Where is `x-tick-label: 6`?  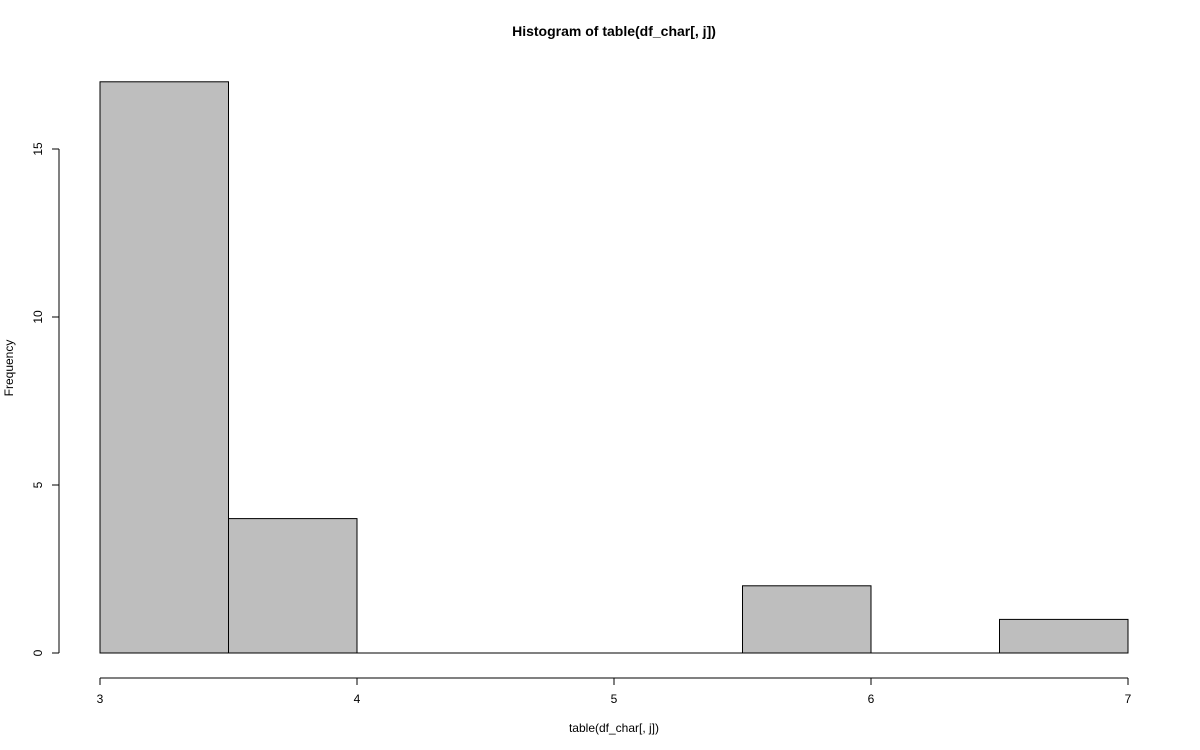
x-tick-label: 6 is located at coordinates (871, 699).